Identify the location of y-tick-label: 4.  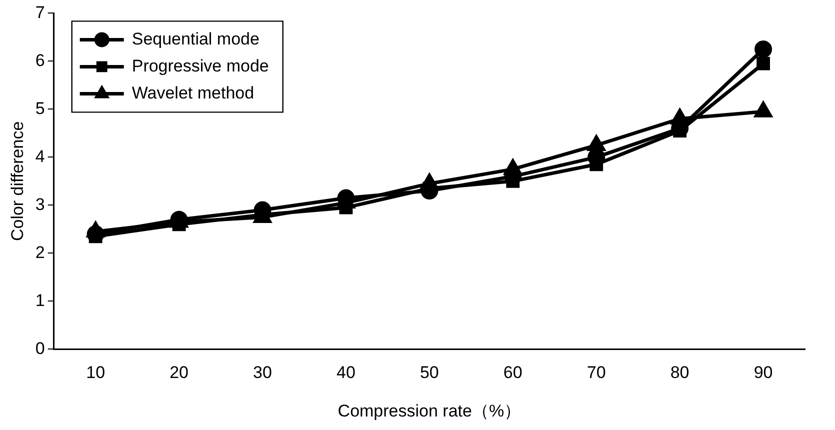
(40, 156).